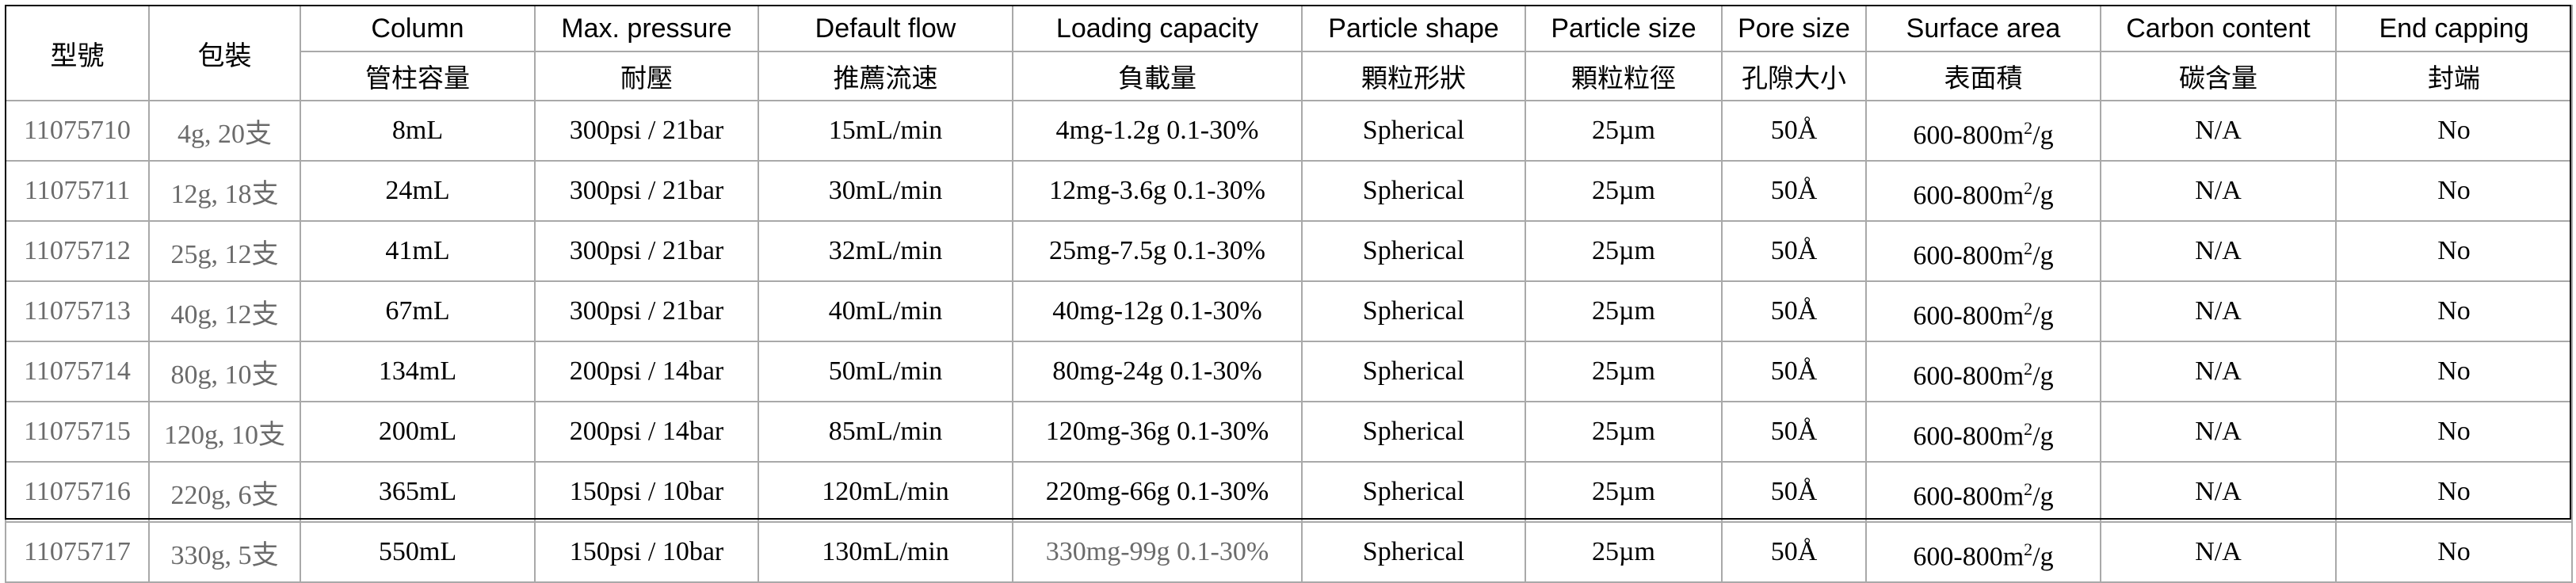 The width and height of the screenshot is (2576, 583). Describe the element at coordinates (886, 76) in the screenshot. I see `header-default-flow-zh: 推薦流速` at that location.